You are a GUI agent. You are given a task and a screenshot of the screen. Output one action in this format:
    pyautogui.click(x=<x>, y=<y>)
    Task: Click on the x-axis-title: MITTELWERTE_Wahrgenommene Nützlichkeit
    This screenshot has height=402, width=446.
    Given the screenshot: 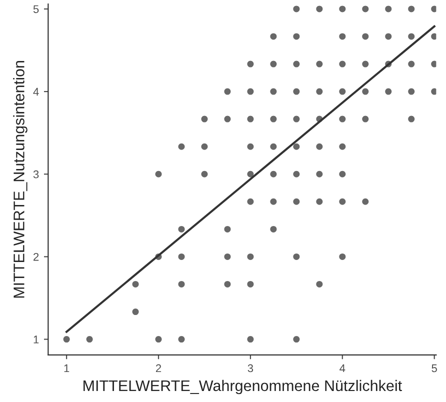 What is the action you would take?
    pyautogui.click(x=243, y=387)
    